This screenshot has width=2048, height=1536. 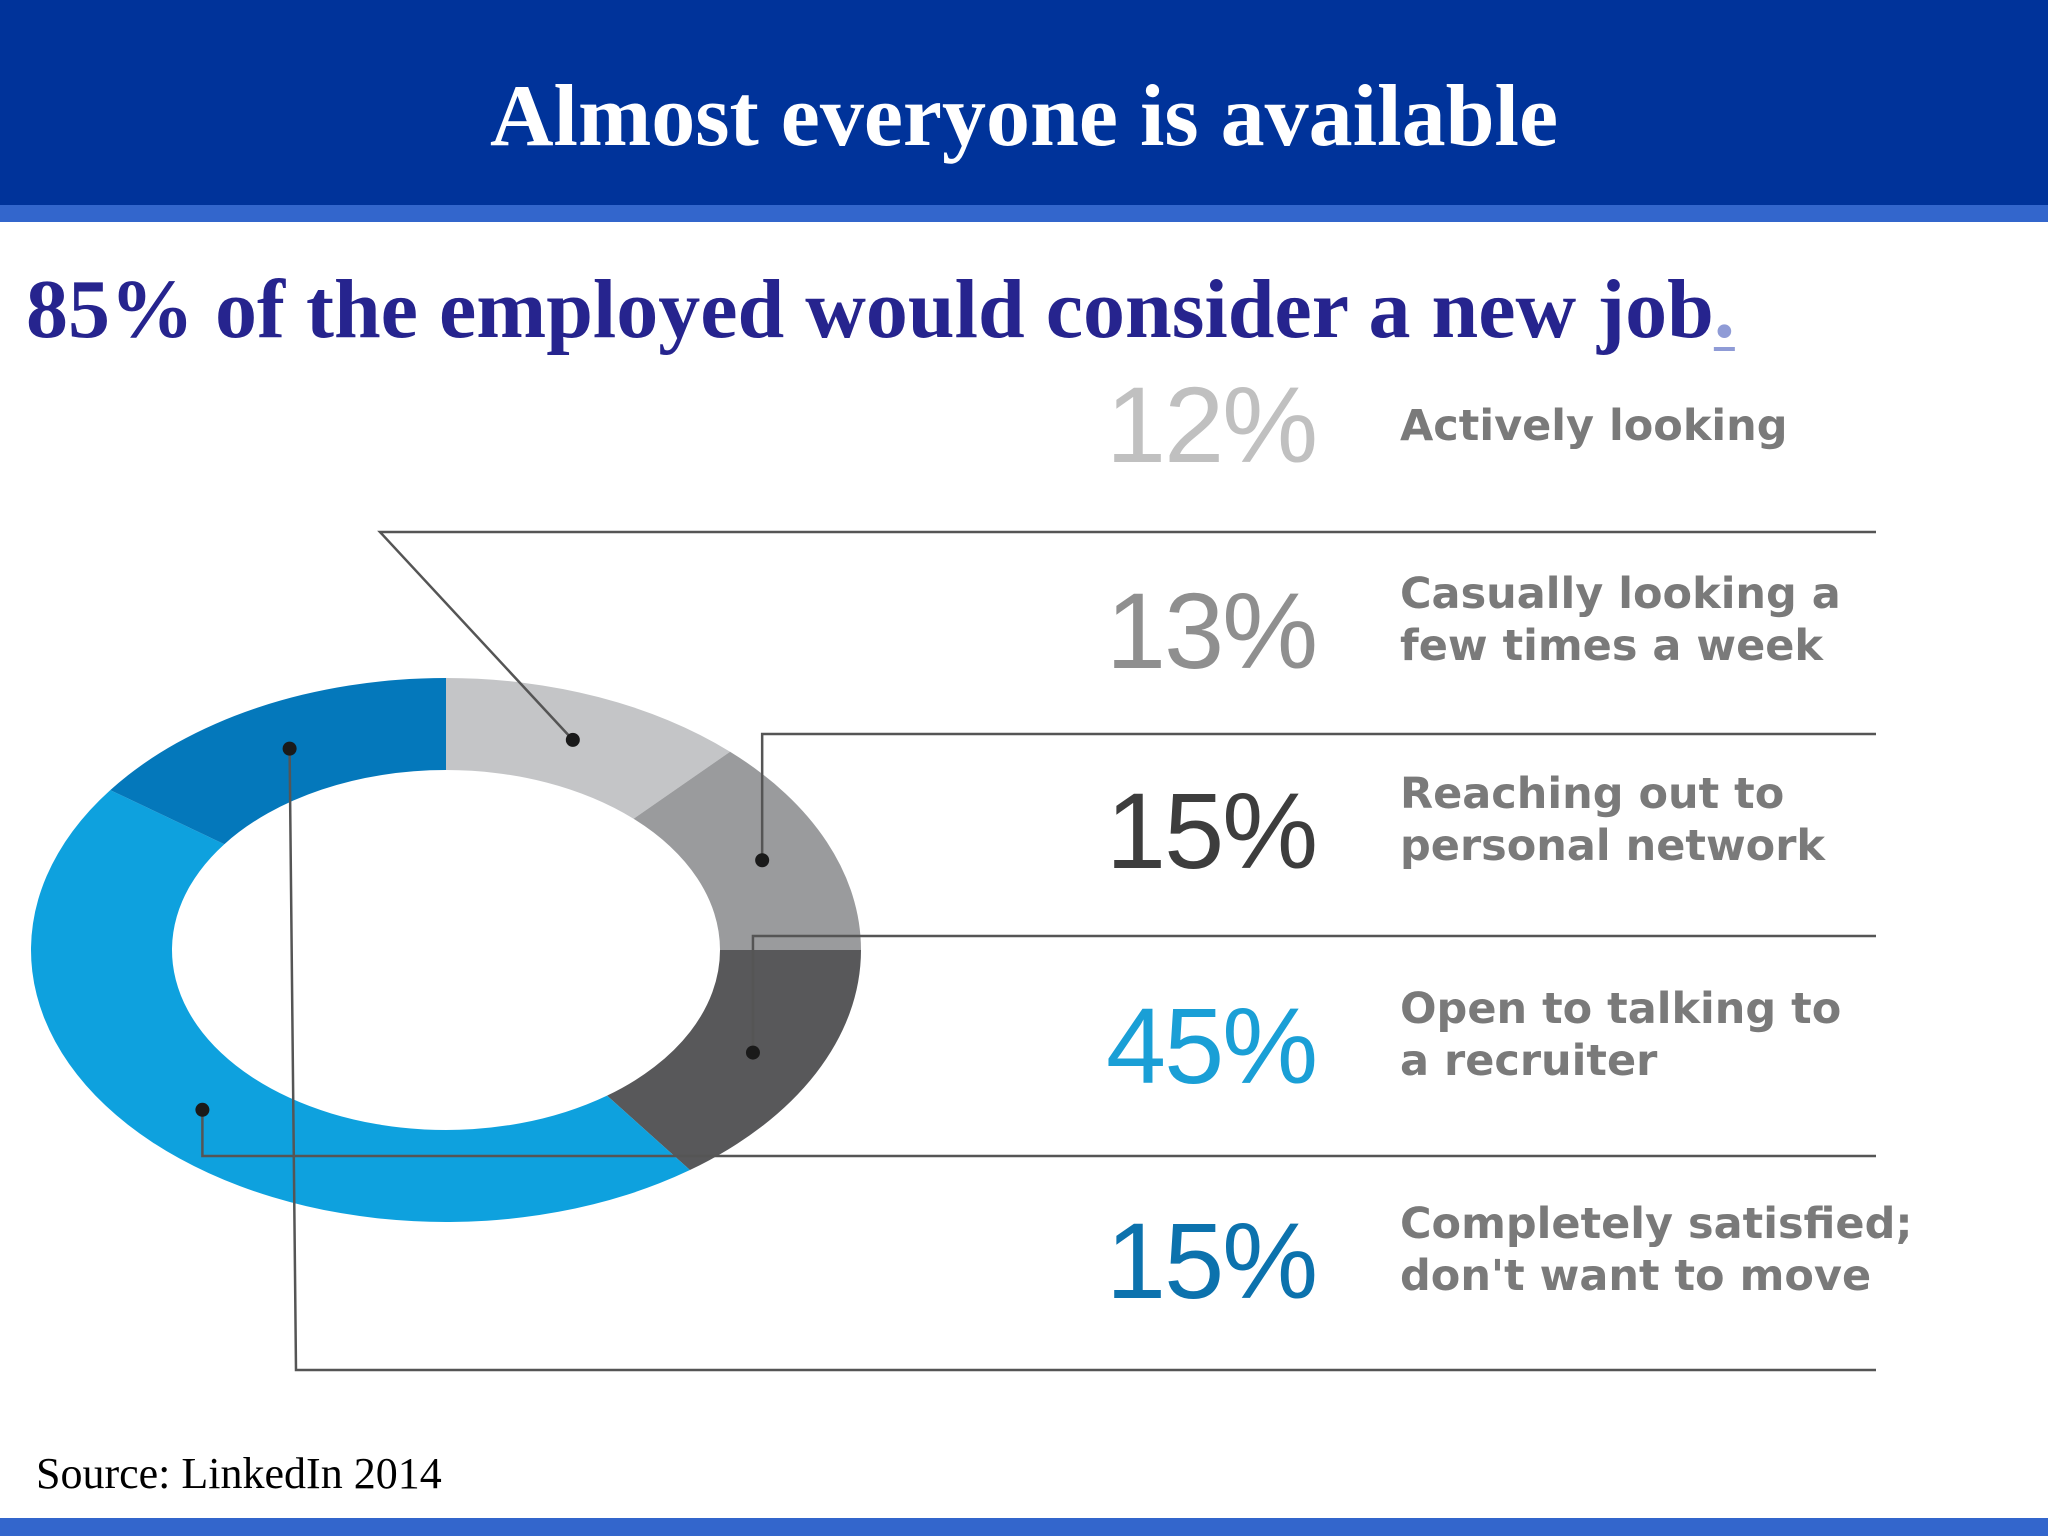 I want to click on source-note: Source: LinkedIn 2014, so click(x=239, y=1473).